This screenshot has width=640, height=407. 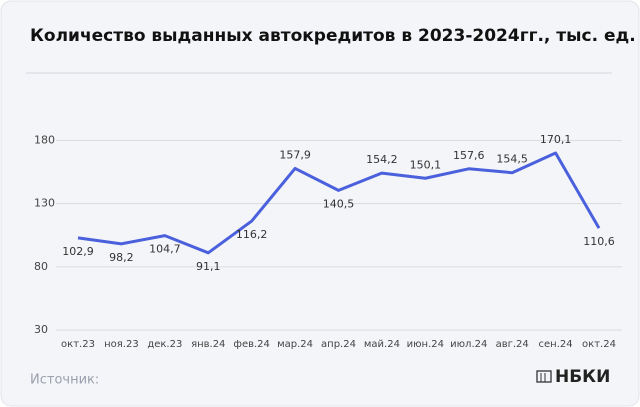 I want to click on value-label: 116,2, so click(x=252, y=234).